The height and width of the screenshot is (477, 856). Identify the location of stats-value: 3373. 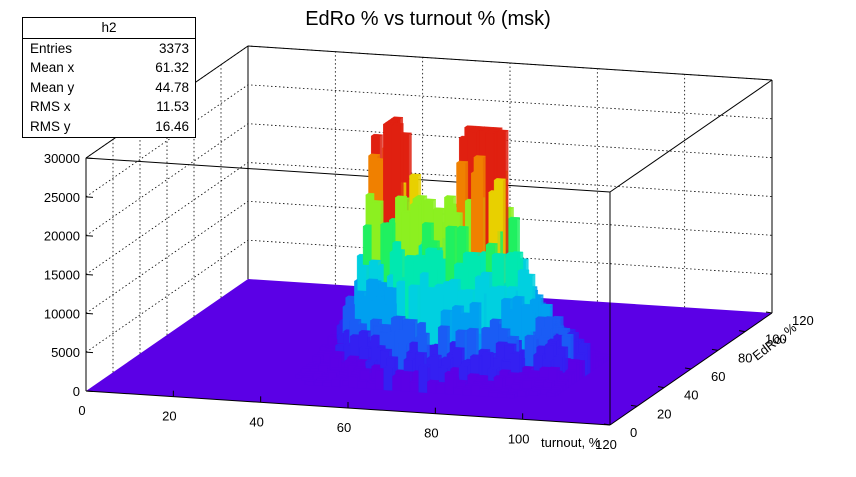
(173, 48).